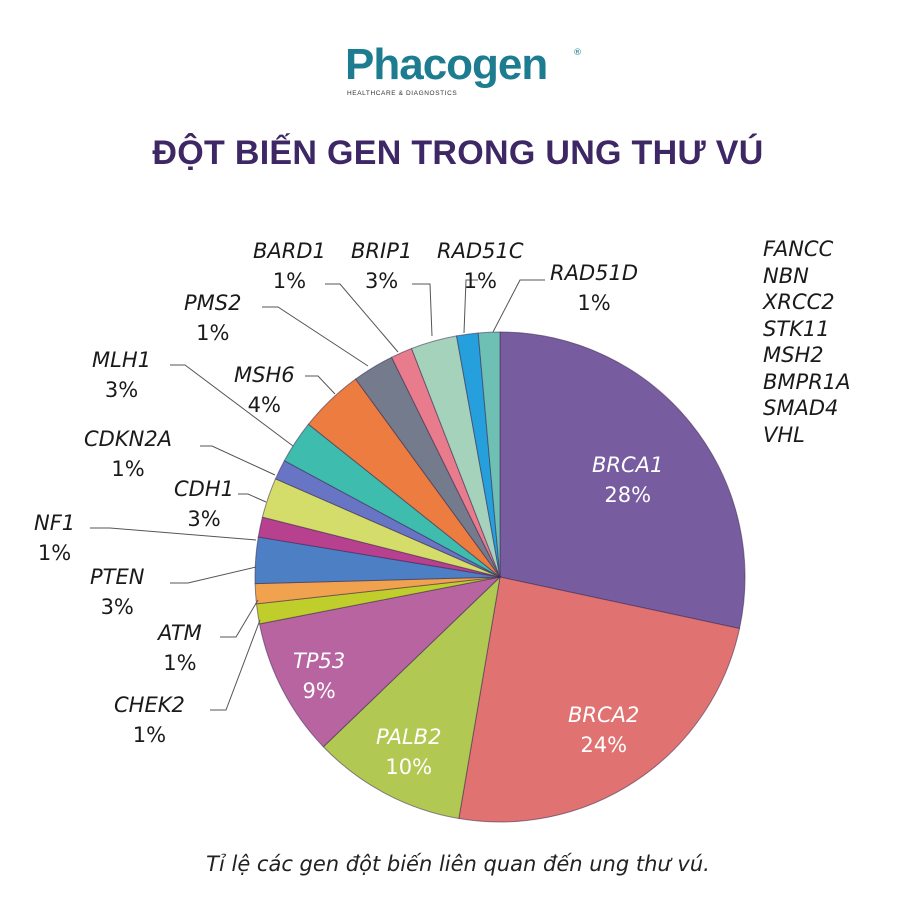  Describe the element at coordinates (599, 699) in the screenshot. I see `pie-slice-brca2` at that location.